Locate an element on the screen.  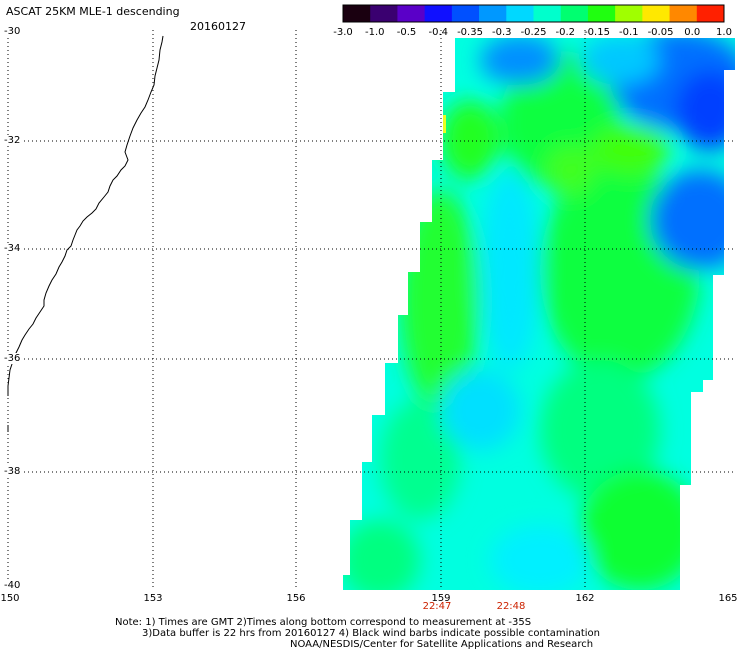
pass-time-2: 22:48 is located at coordinates (511, 606).